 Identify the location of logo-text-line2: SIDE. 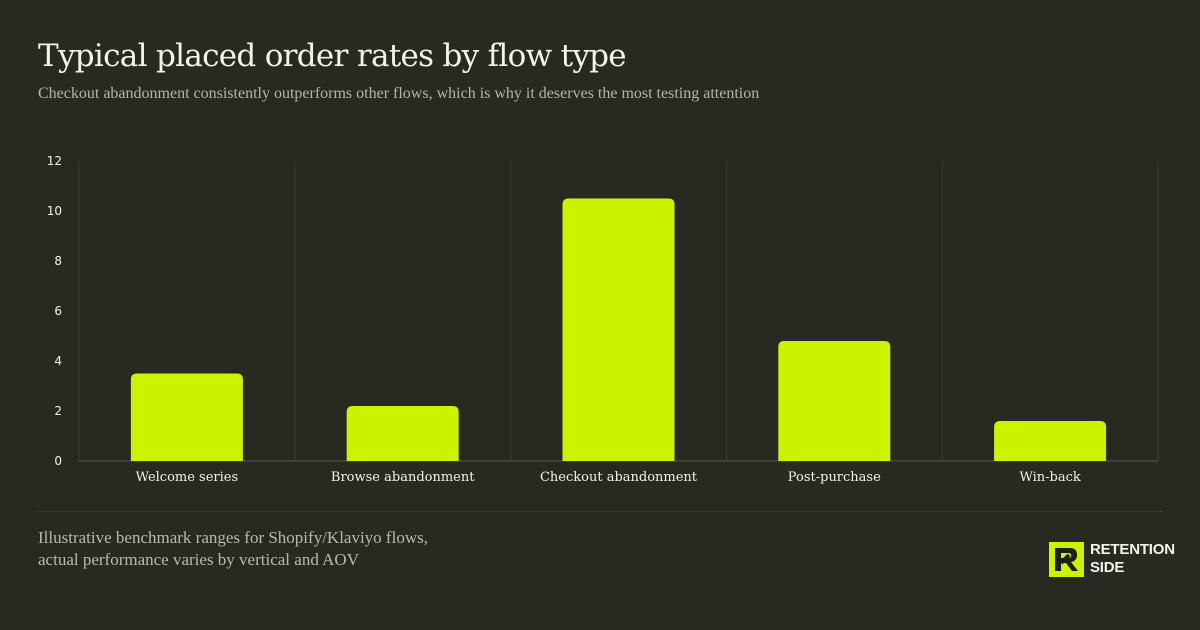
(1107, 567).